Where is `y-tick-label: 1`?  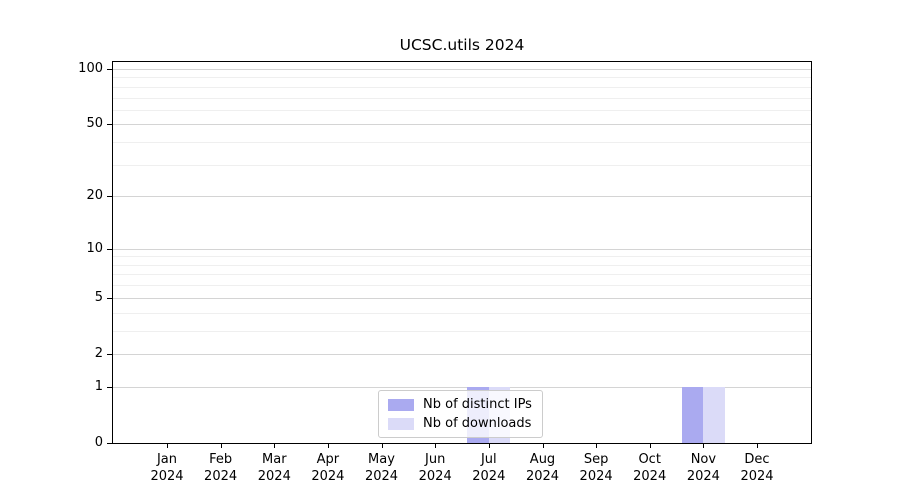
y-tick-label: 1 is located at coordinates (98, 386).